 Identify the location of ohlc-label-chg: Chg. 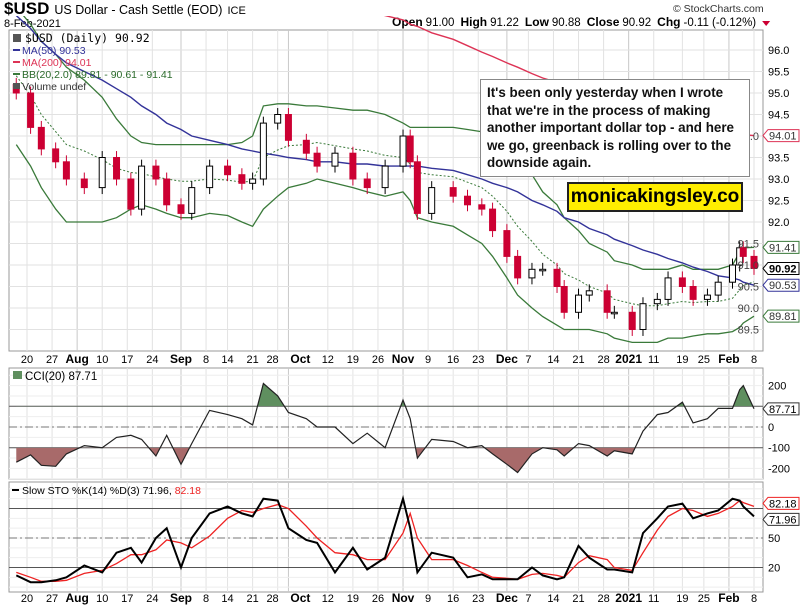
(668, 22).